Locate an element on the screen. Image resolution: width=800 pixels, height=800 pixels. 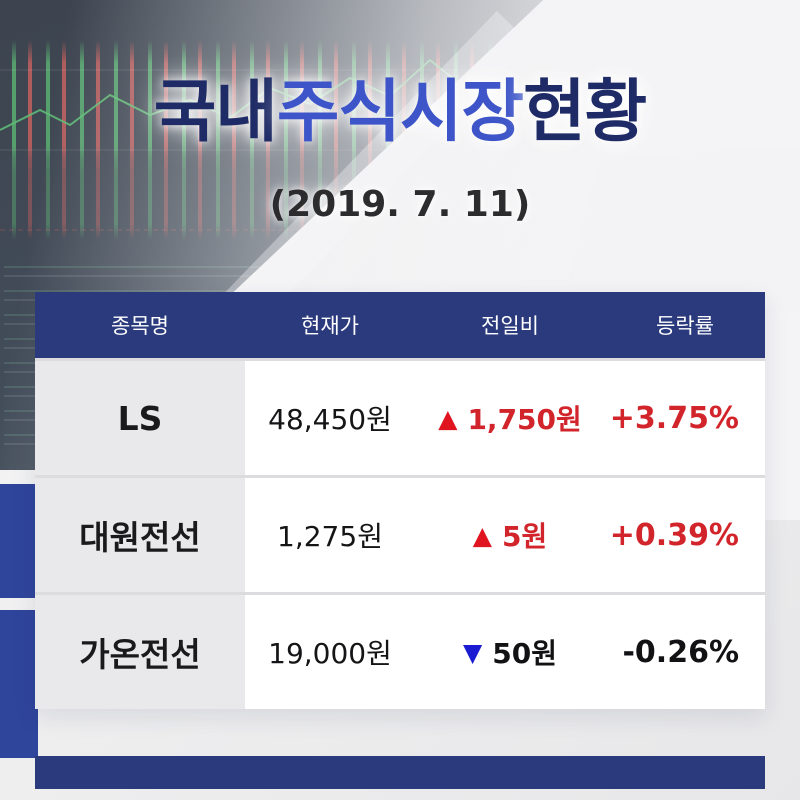
change-rate: -0.26% is located at coordinates (680, 652).